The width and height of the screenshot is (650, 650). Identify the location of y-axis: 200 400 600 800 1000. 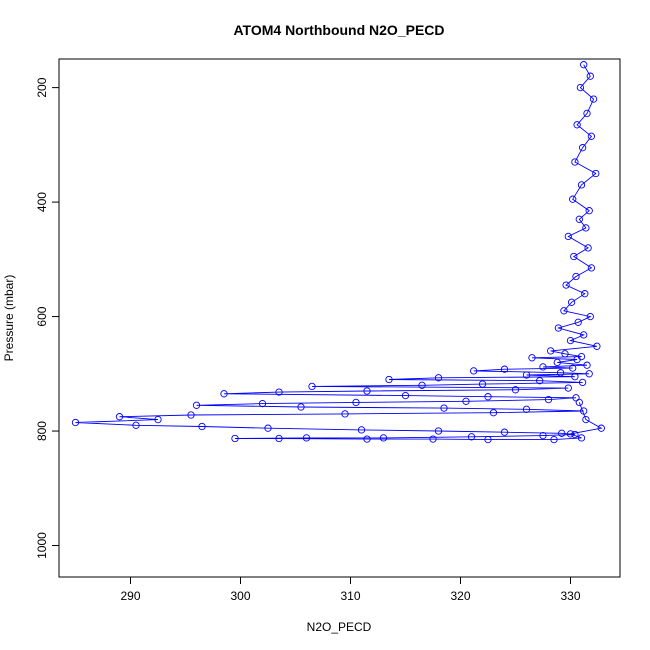
(47, 318).